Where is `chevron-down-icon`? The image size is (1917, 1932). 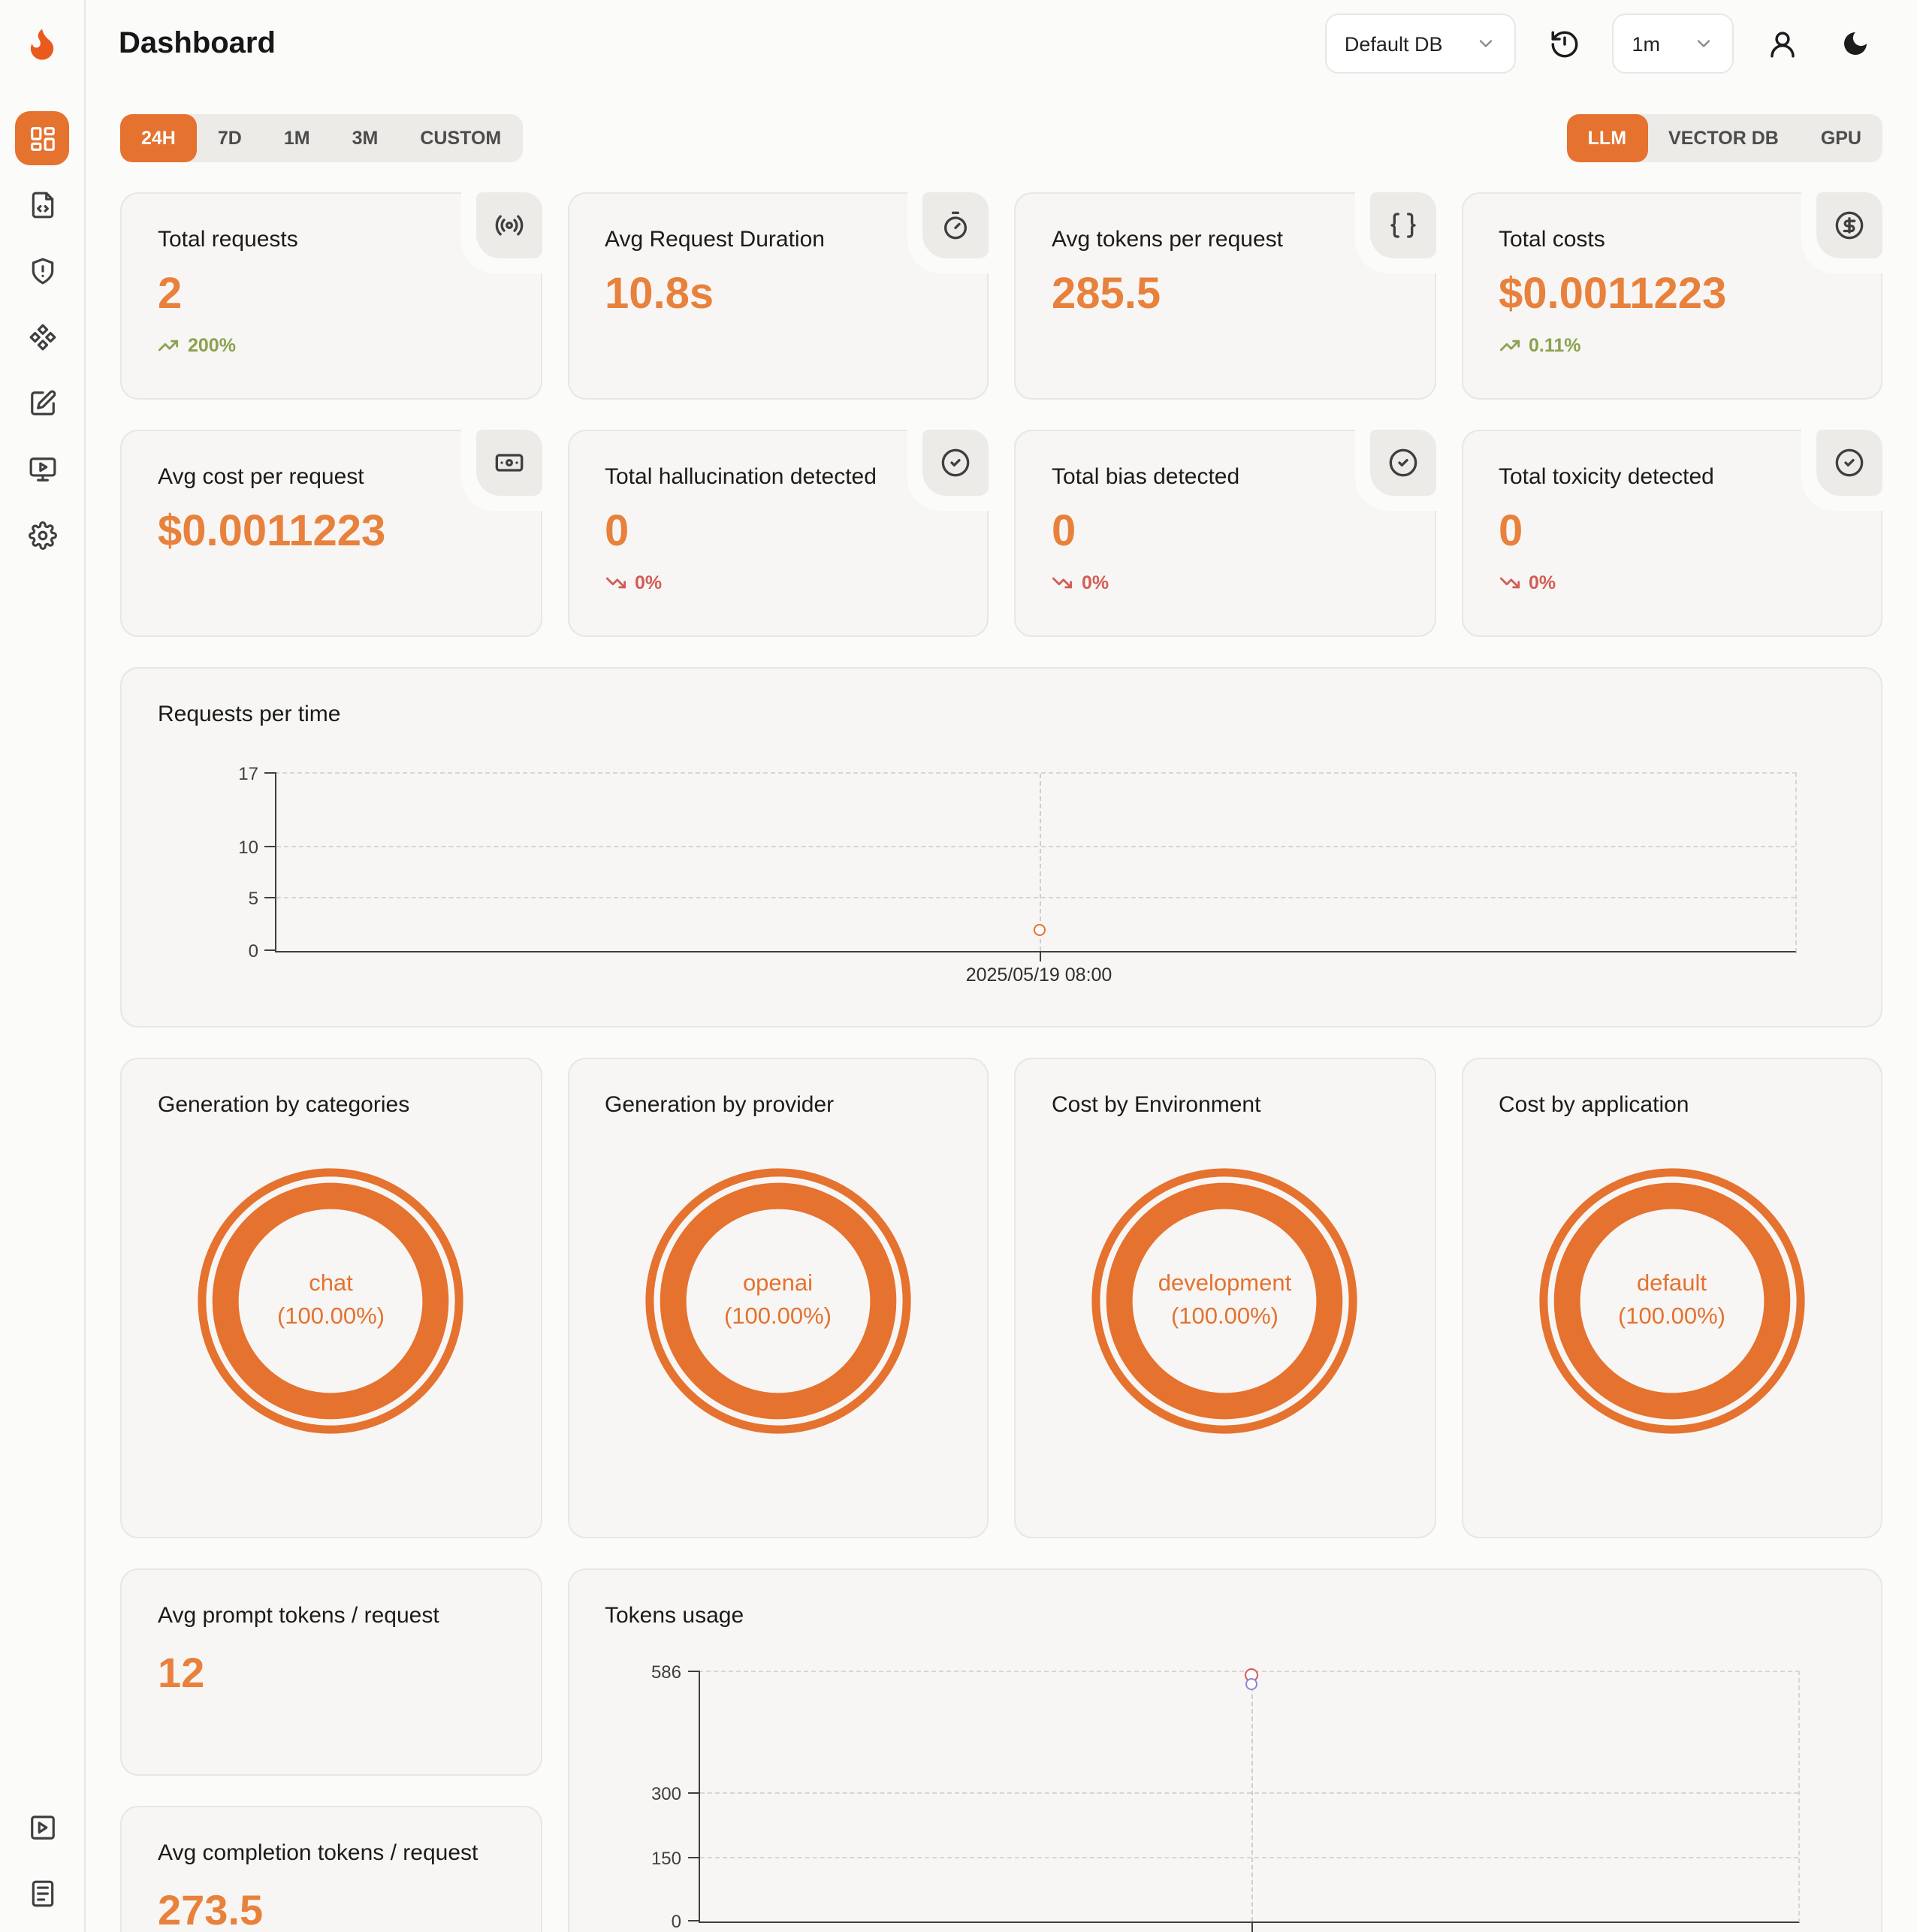 chevron-down-icon is located at coordinates (1485, 43).